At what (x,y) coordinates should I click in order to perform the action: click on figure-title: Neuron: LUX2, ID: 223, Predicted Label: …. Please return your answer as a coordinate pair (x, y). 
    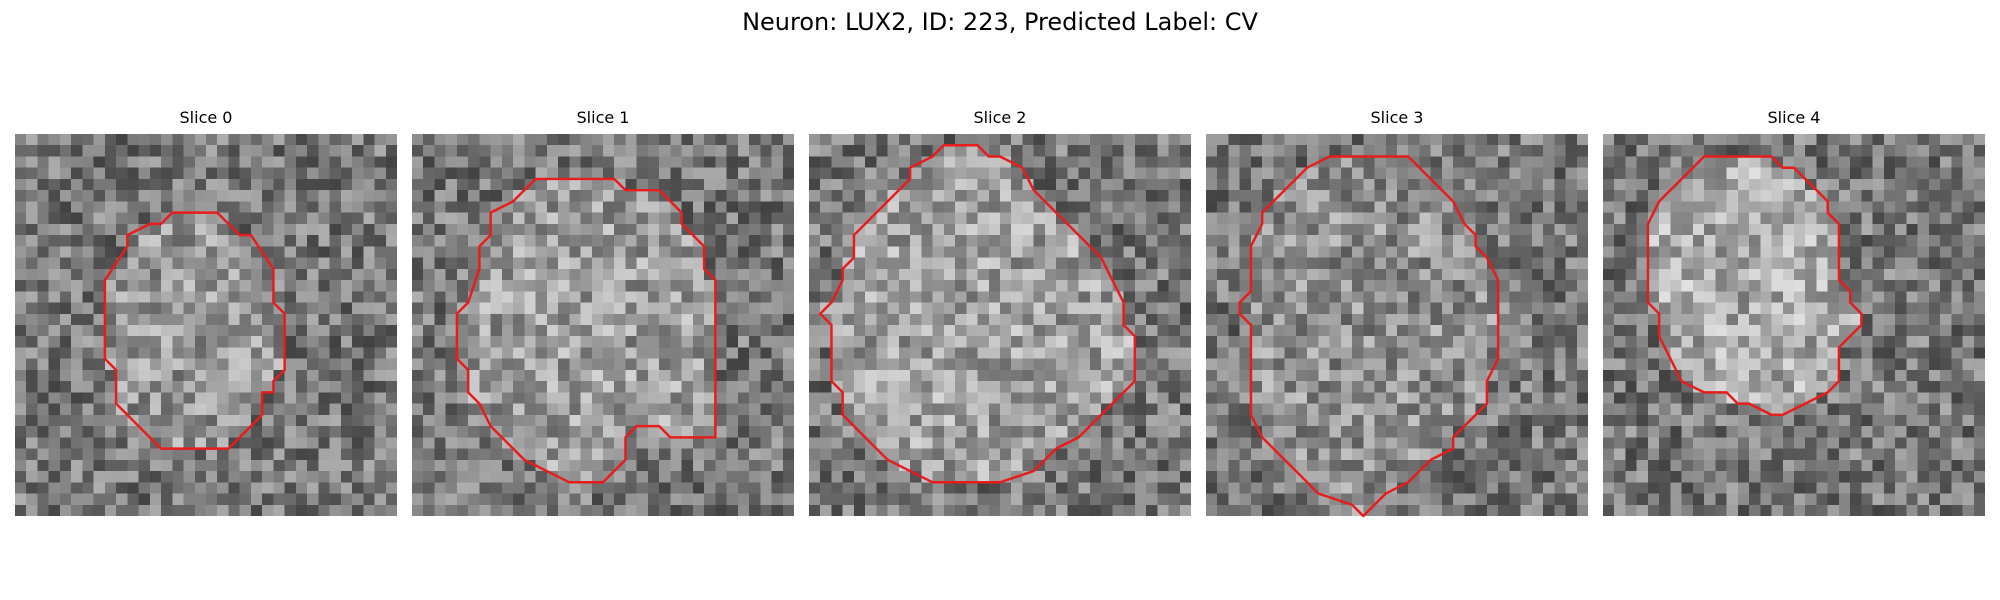
    Looking at the image, I should click on (1000, 22).